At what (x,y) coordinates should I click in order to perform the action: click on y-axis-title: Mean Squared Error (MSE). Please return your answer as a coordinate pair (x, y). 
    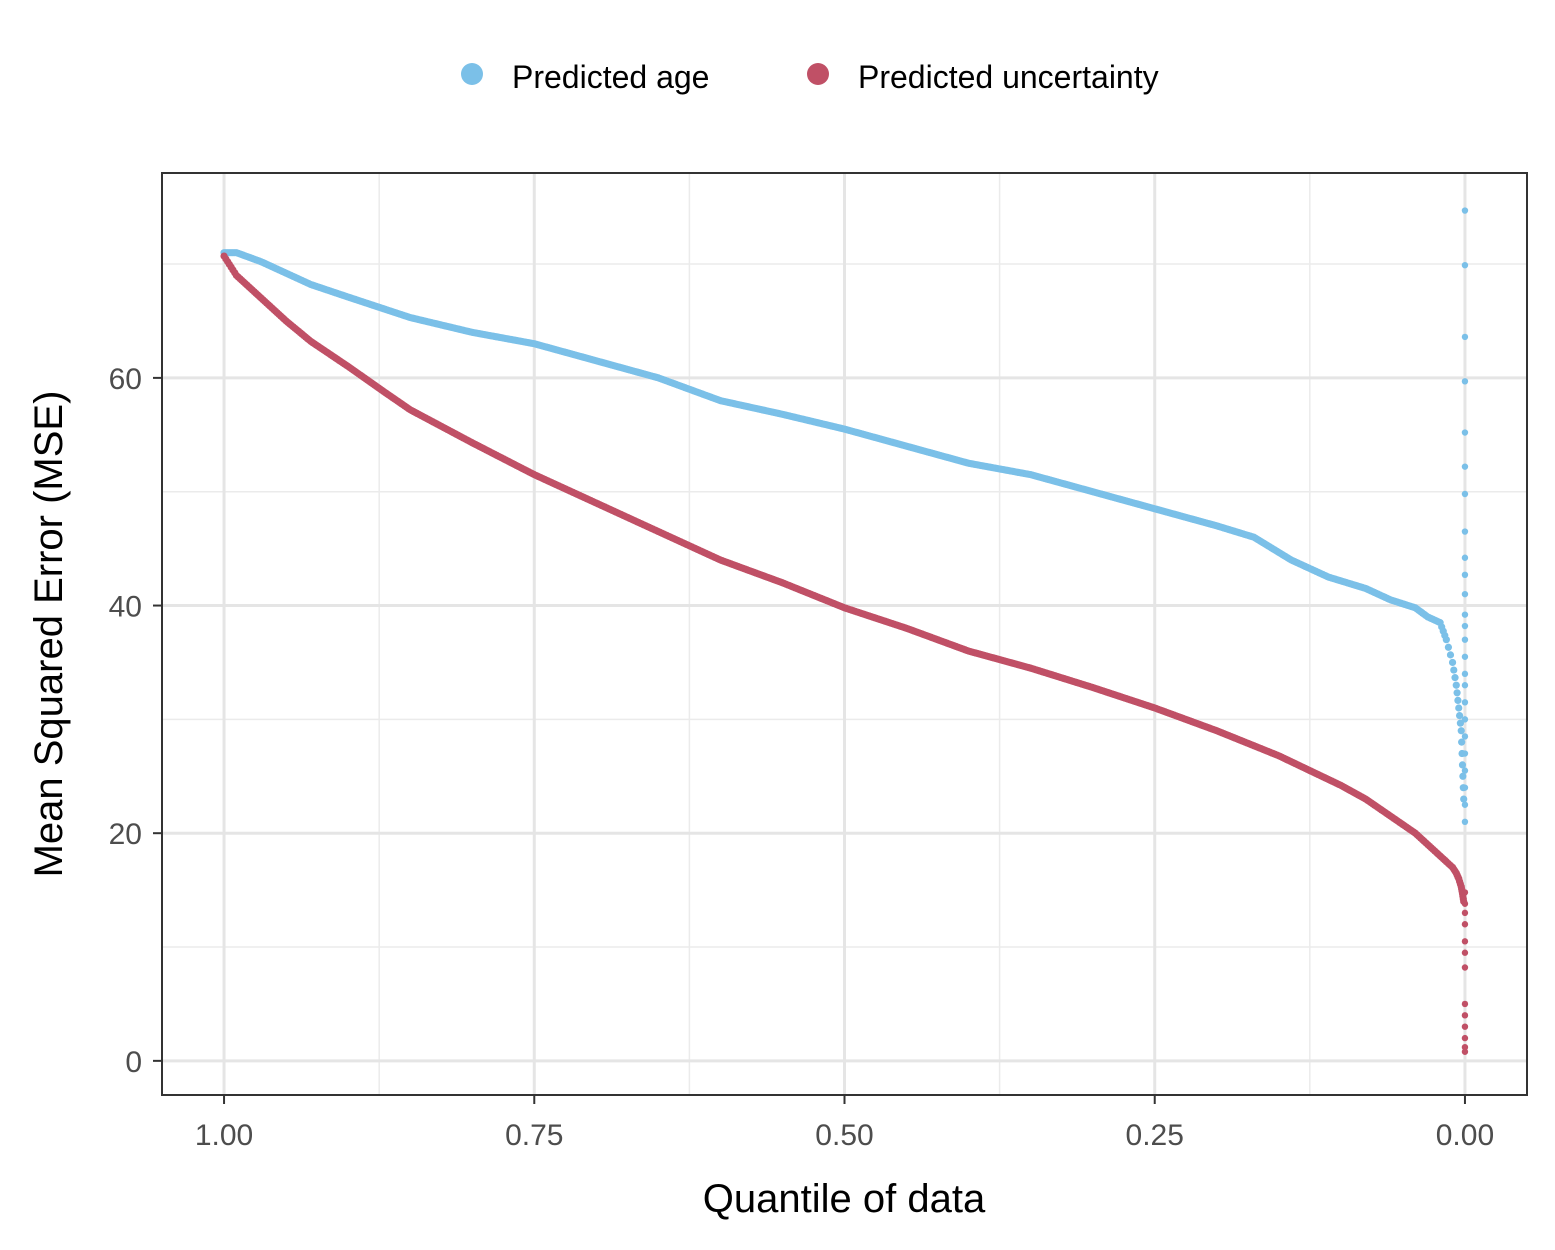
    Looking at the image, I should click on (49, 634).